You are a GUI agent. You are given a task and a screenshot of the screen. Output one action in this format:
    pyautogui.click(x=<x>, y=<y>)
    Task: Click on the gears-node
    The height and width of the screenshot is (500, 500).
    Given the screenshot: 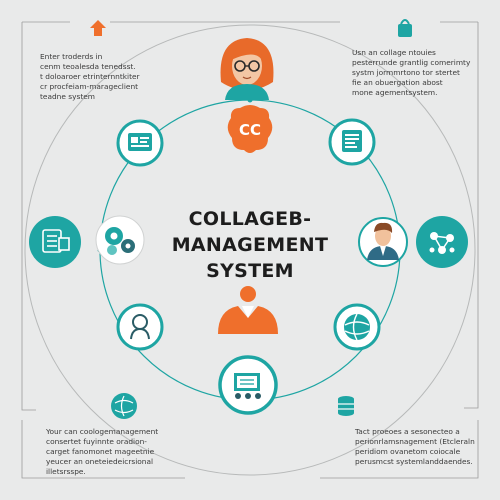 What is the action you would take?
    pyautogui.click(x=120, y=240)
    